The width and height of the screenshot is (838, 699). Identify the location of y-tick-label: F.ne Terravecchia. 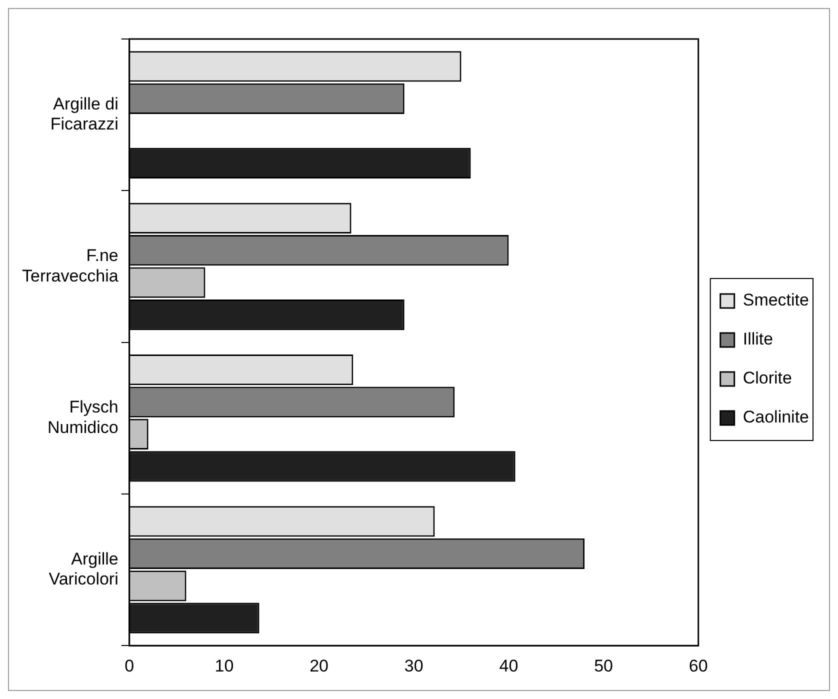
(70, 266).